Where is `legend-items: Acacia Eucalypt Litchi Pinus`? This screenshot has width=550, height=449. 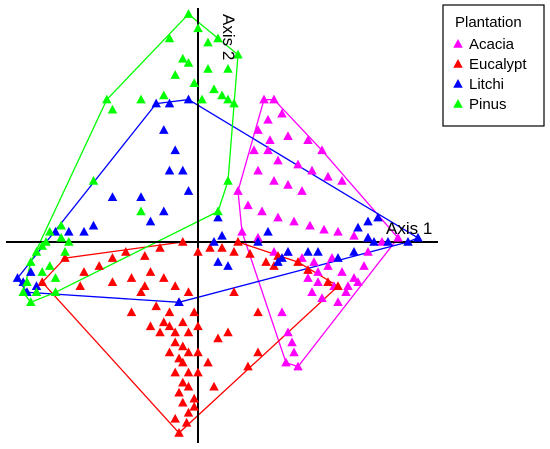
legend-items: Acacia Eucalypt Litchi Pinus is located at coordinates (490, 74).